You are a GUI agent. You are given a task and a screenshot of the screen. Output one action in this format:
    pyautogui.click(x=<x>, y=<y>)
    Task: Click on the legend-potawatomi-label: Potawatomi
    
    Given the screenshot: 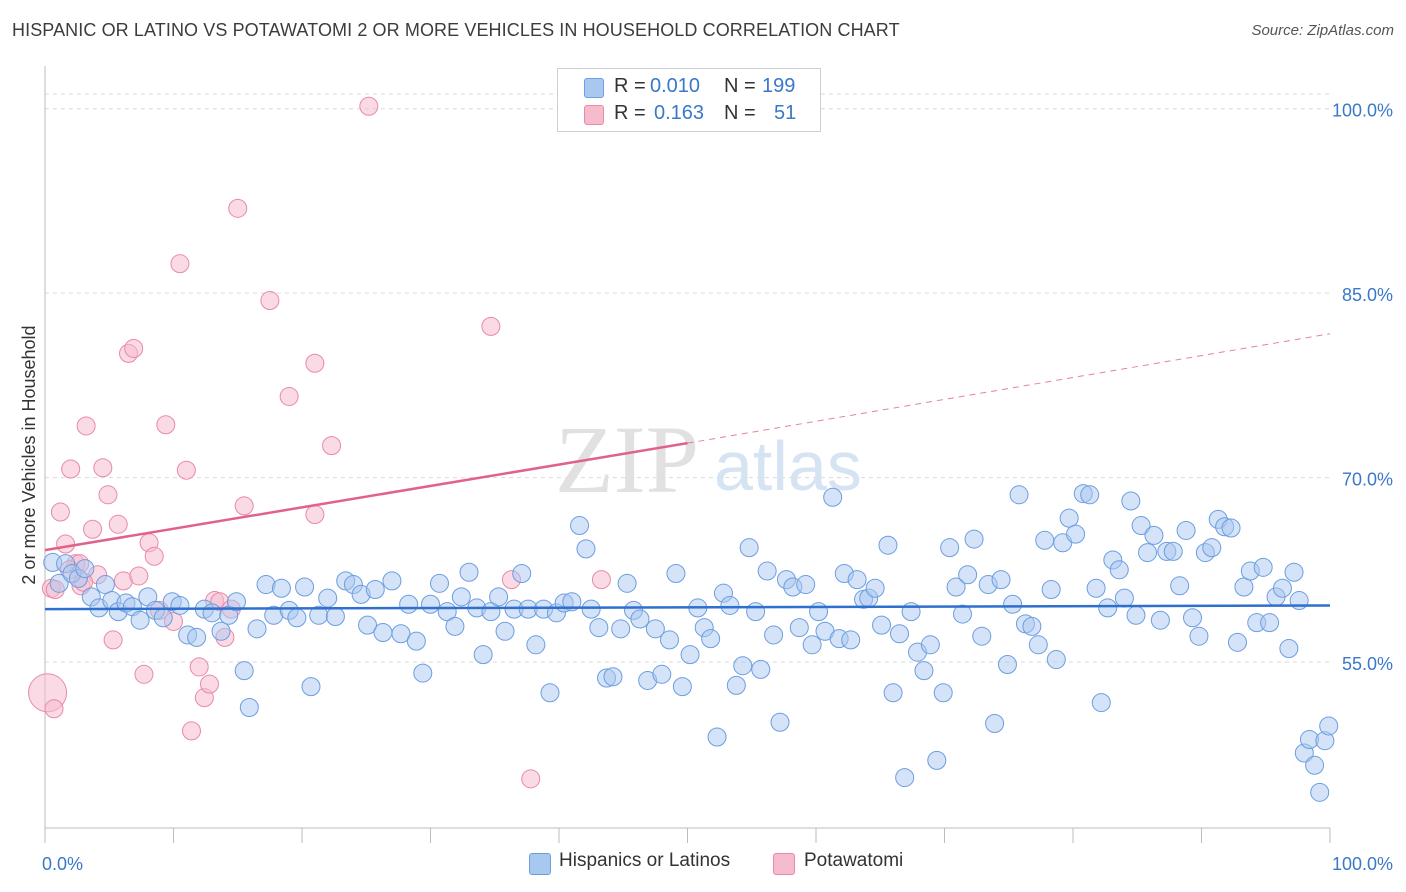 What is the action you would take?
    pyautogui.click(x=854, y=860)
    